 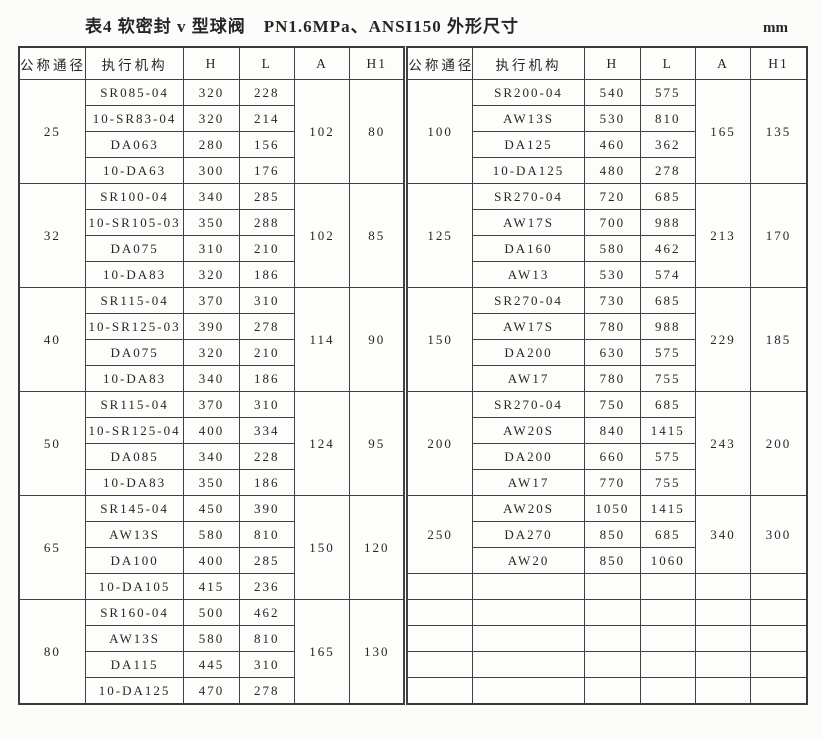 I want to click on column-header-actuator-left: 执行机构, so click(x=134, y=63).